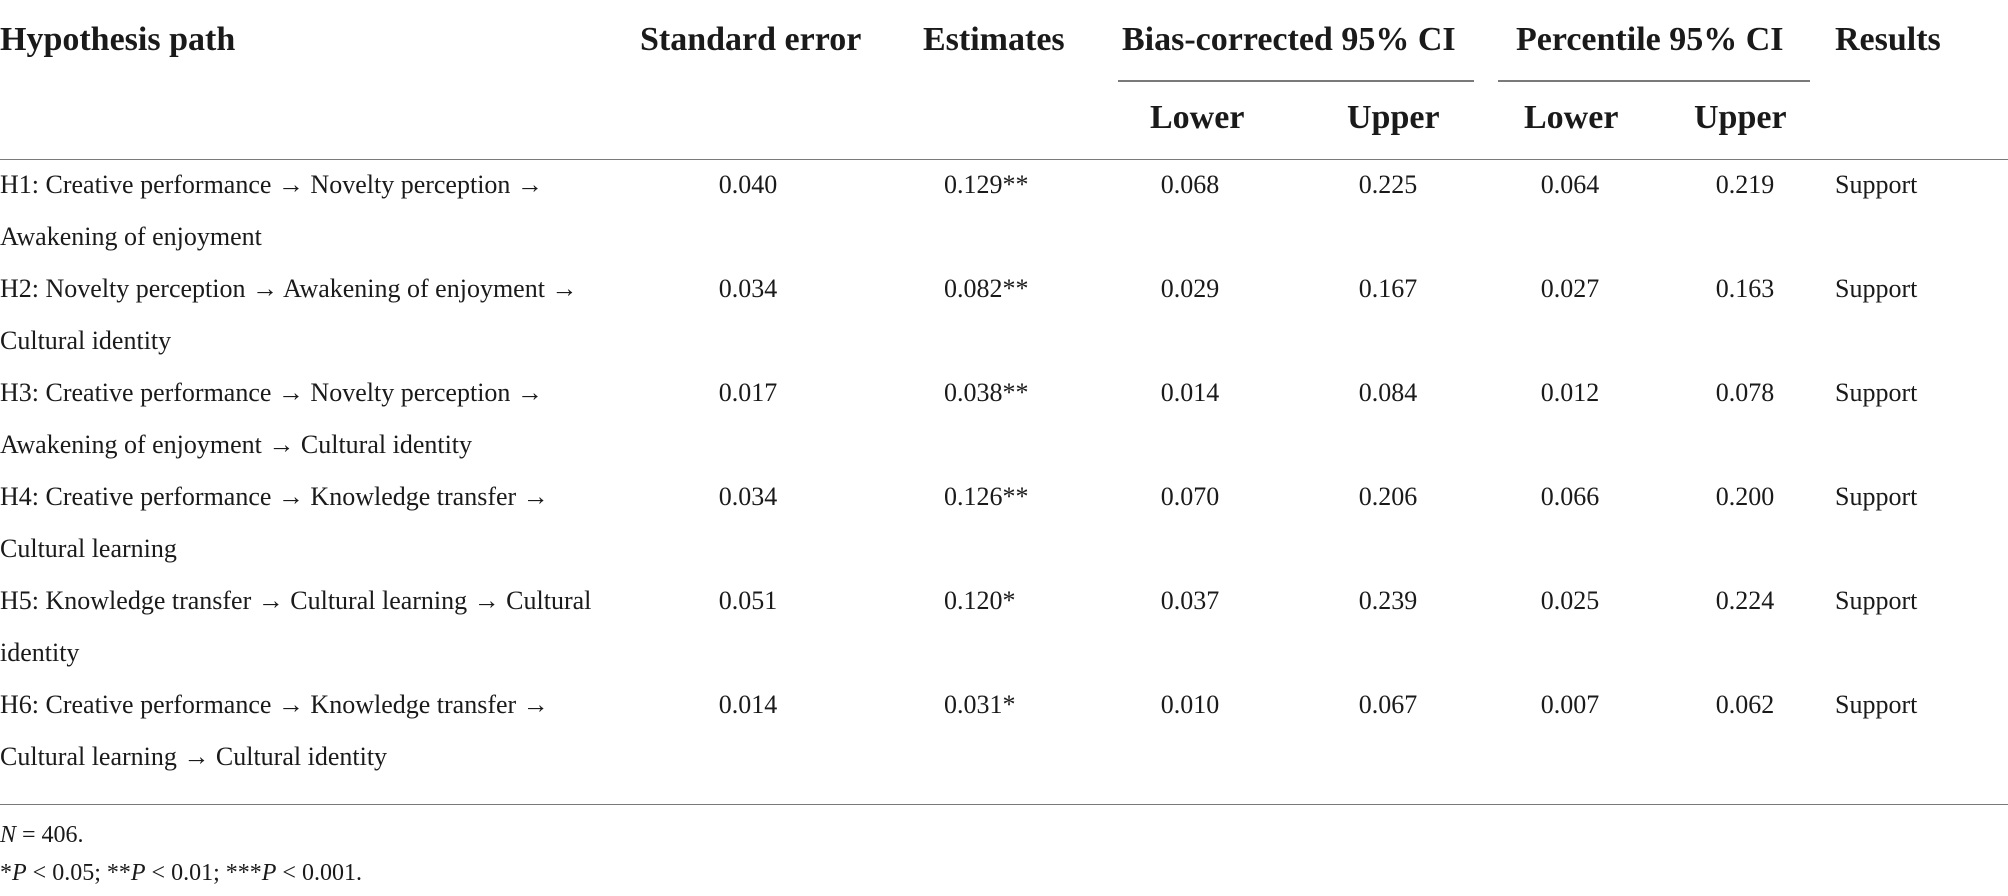 The height and width of the screenshot is (896, 2008). Describe the element at coordinates (185, 873) in the screenshot. I see `sig-2-text: < 0.01;` at that location.